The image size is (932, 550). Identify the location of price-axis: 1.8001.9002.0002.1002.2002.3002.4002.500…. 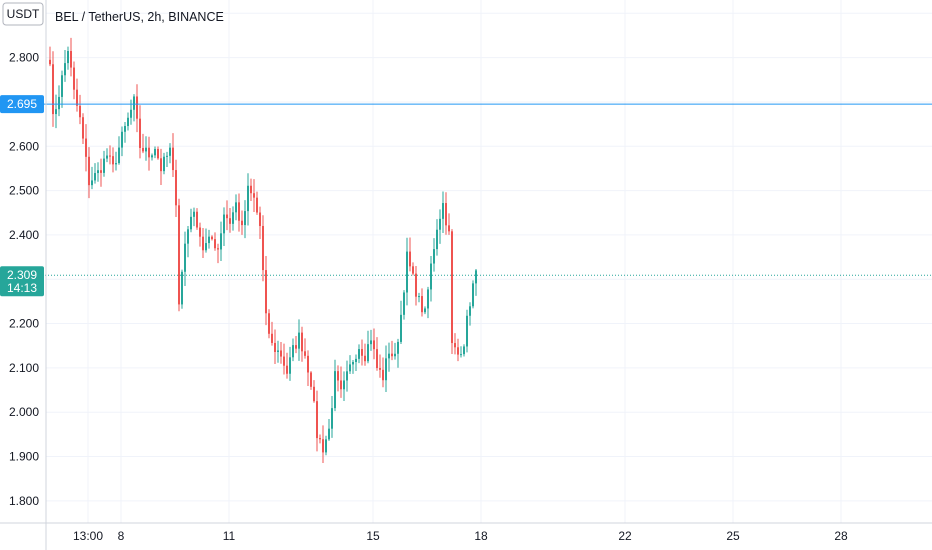
(24, 257).